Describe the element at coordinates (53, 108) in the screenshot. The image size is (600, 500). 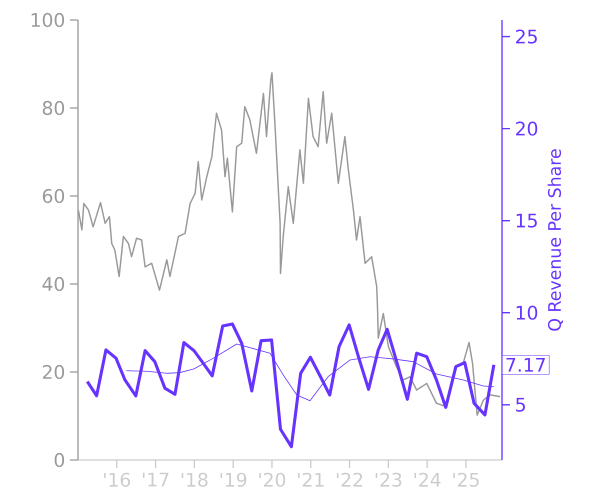
I see `y-tick-label: 80` at that location.